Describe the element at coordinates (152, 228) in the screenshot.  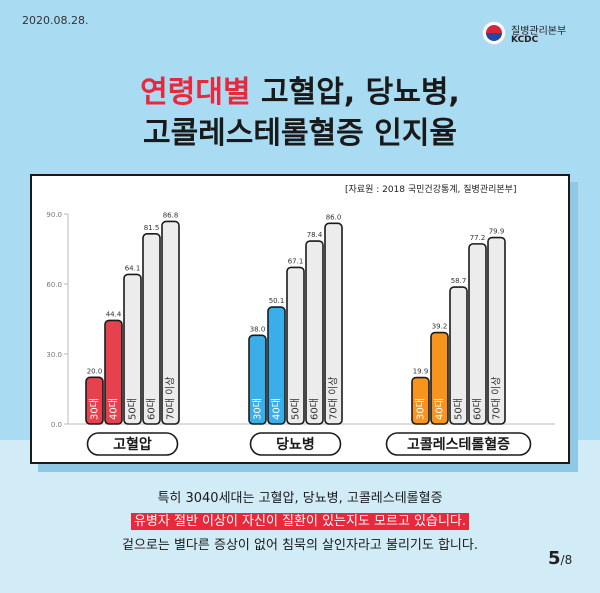
I see `data-label: 81.5` at that location.